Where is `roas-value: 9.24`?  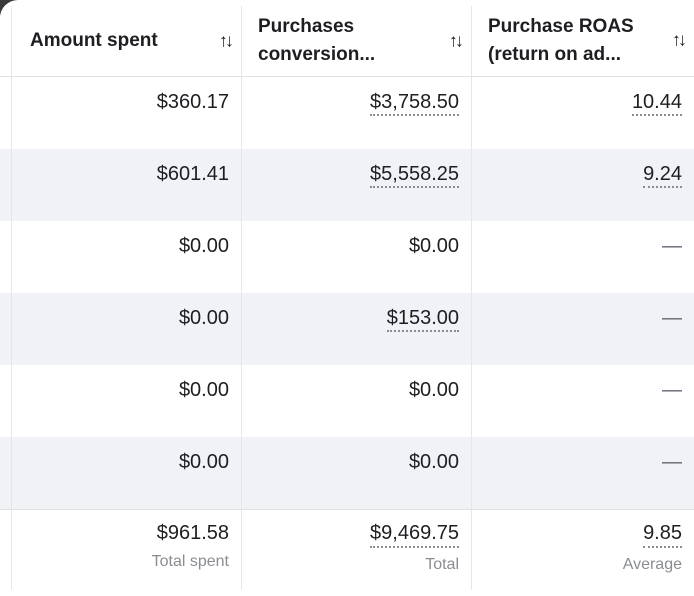 roas-value: 9.24 is located at coordinates (662, 175).